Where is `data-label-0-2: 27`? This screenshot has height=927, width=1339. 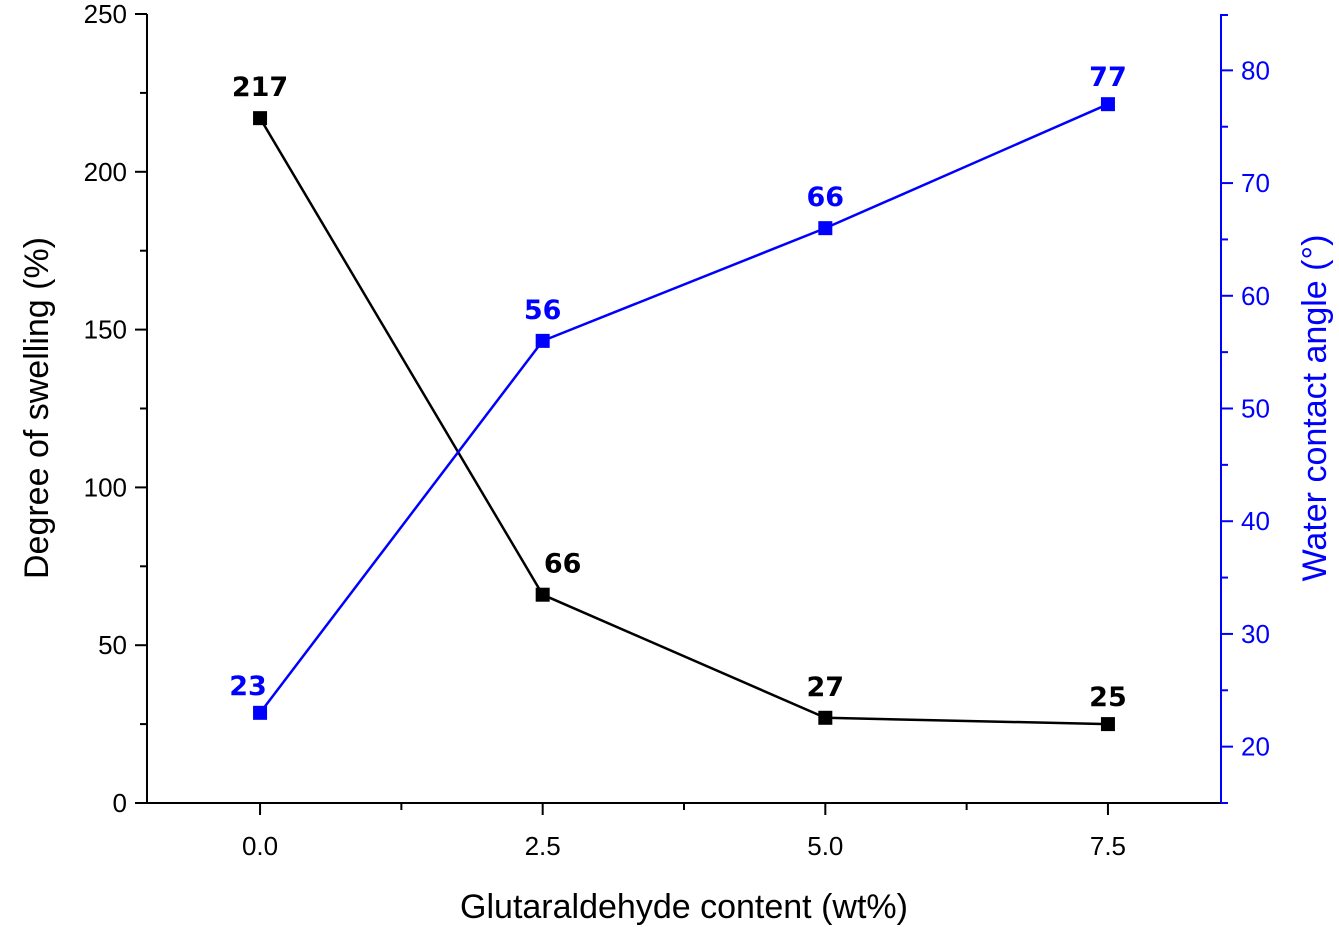 data-label-0-2: 27 is located at coordinates (826, 687).